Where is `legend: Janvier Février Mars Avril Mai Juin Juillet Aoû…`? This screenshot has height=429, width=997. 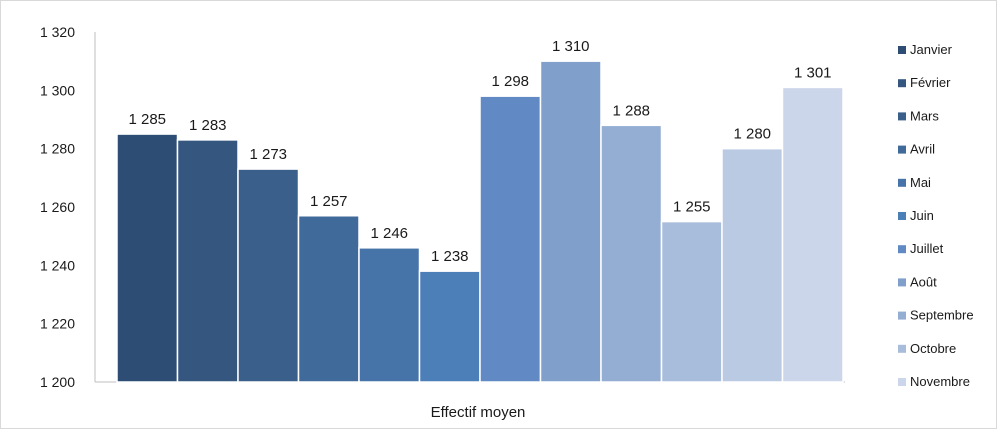 legend: Janvier Février Mars Avril Mai Juin Juillet Aoû… is located at coordinates (936, 215).